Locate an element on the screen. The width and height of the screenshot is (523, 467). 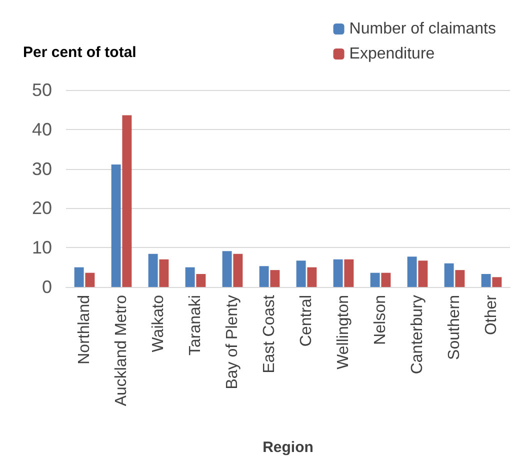
y-tick-label: 0 is located at coordinates (47, 287).